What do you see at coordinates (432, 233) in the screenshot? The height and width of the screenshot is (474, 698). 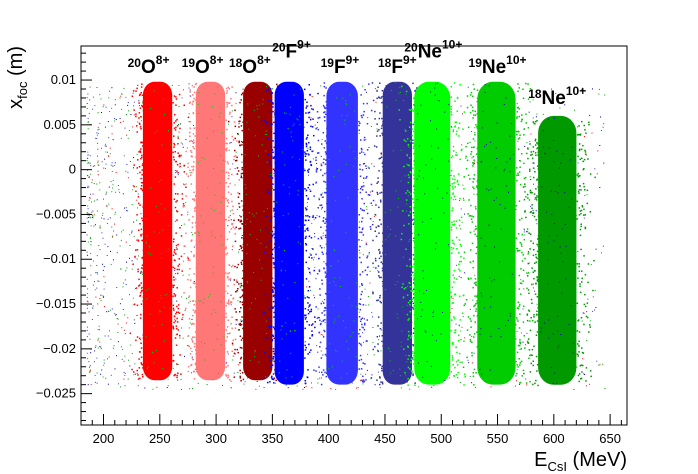 I see `band-20Ne10+` at bounding box center [432, 233].